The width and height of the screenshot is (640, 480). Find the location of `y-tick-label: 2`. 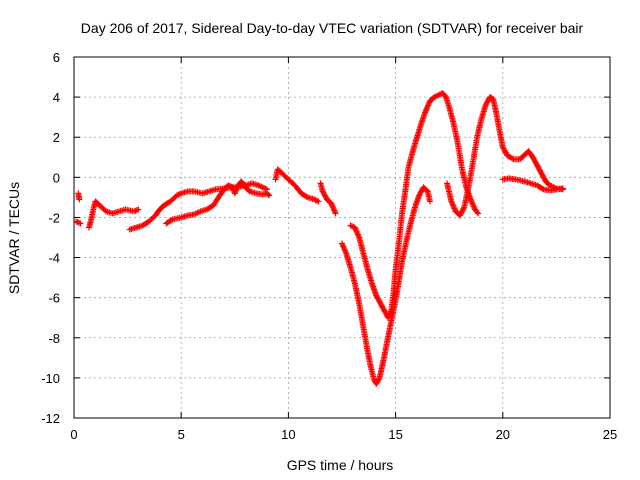

y-tick-label: 2 is located at coordinates (56, 137).